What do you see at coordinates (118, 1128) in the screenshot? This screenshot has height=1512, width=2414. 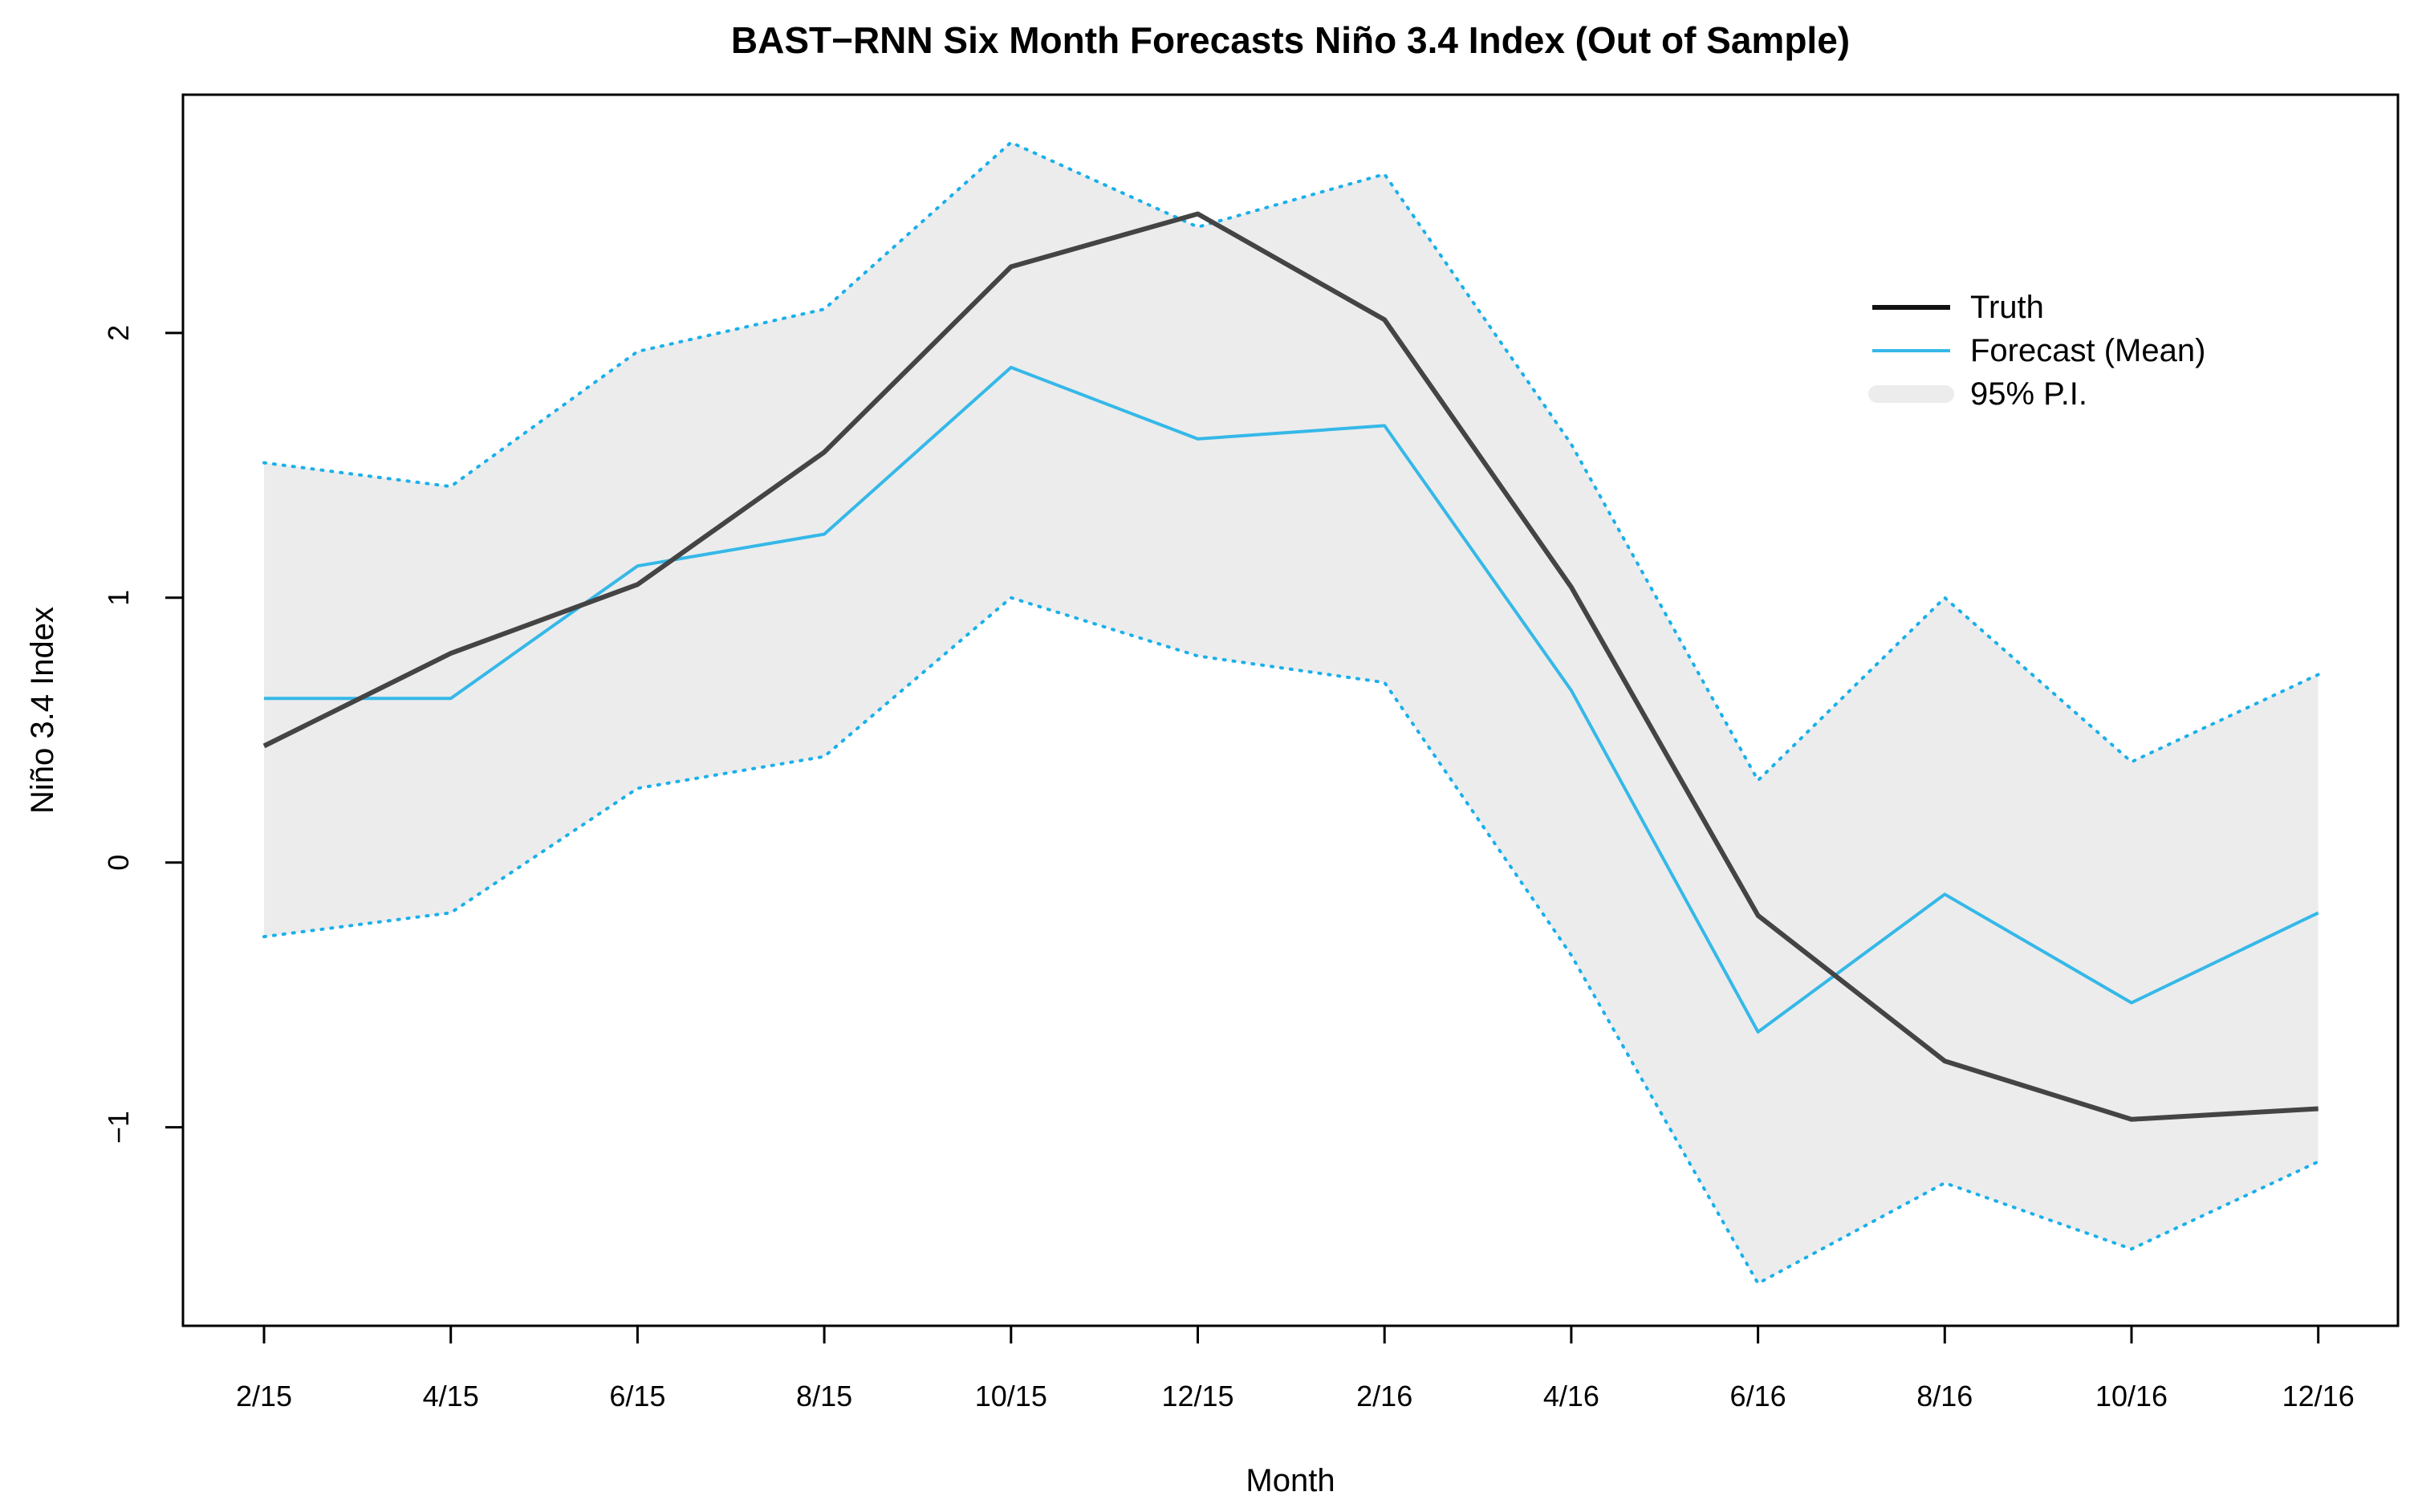 I see `y-tick-label: −1` at bounding box center [118, 1128].